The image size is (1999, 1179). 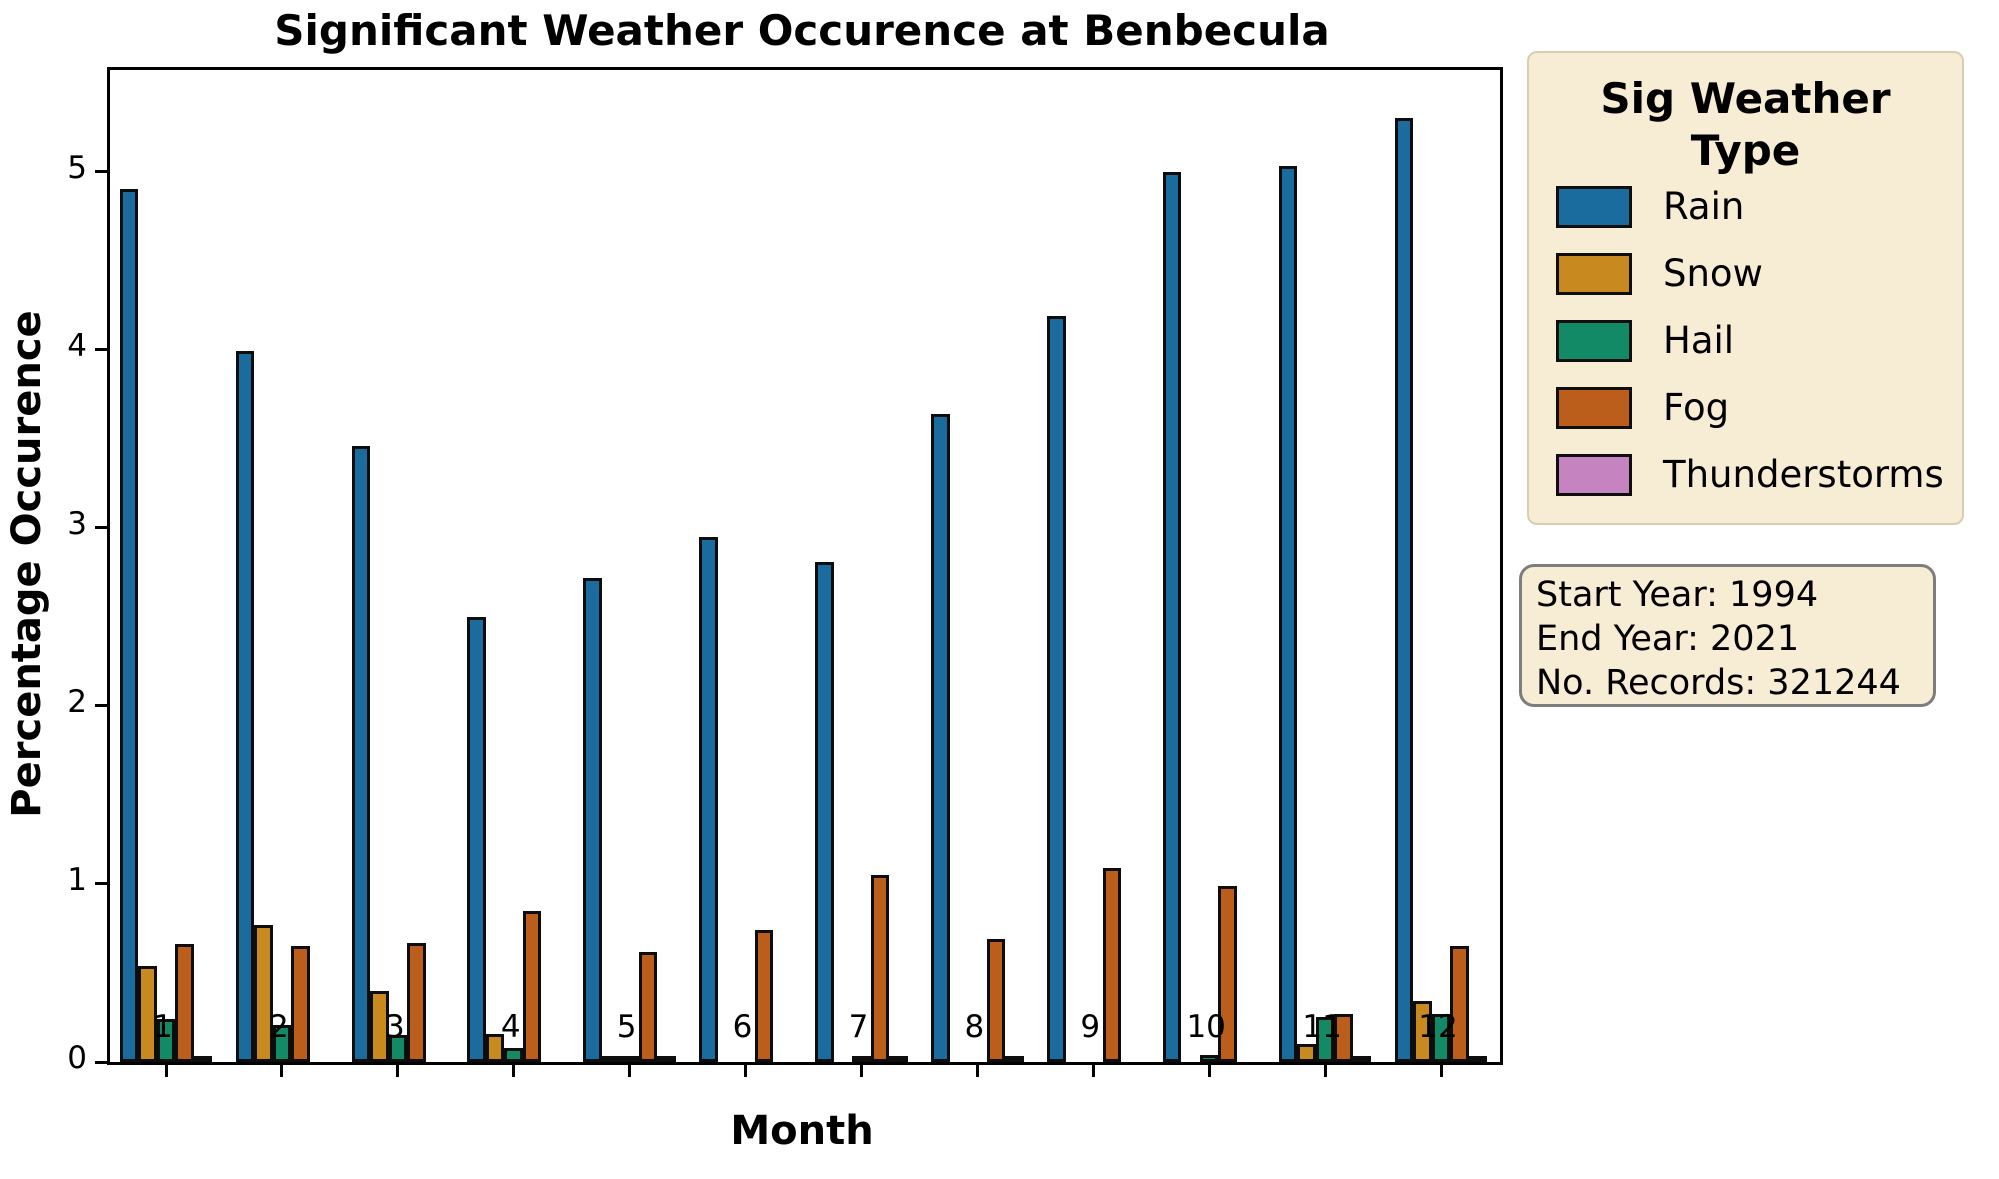 What do you see at coordinates (1343, 1038) in the screenshot?
I see `bar-fog-m11` at bounding box center [1343, 1038].